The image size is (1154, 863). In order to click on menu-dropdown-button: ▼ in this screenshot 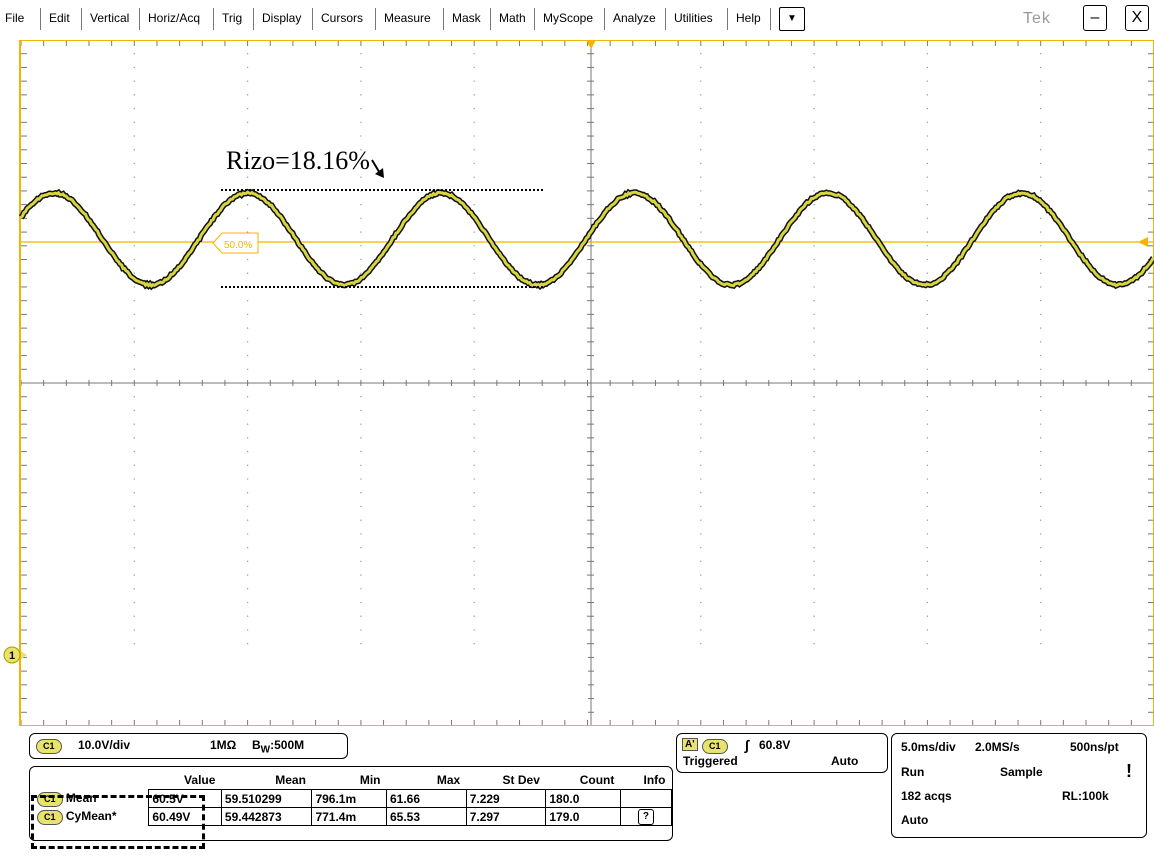, I will do `click(792, 19)`.